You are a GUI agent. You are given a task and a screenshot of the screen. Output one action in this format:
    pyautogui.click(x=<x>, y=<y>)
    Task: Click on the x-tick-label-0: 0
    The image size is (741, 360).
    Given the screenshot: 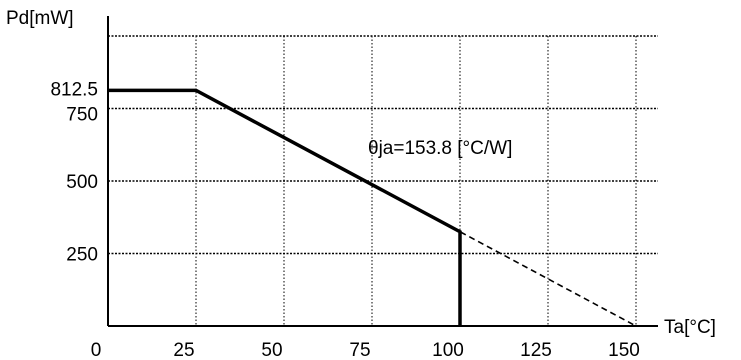 What is the action you would take?
    pyautogui.click(x=96, y=350)
    